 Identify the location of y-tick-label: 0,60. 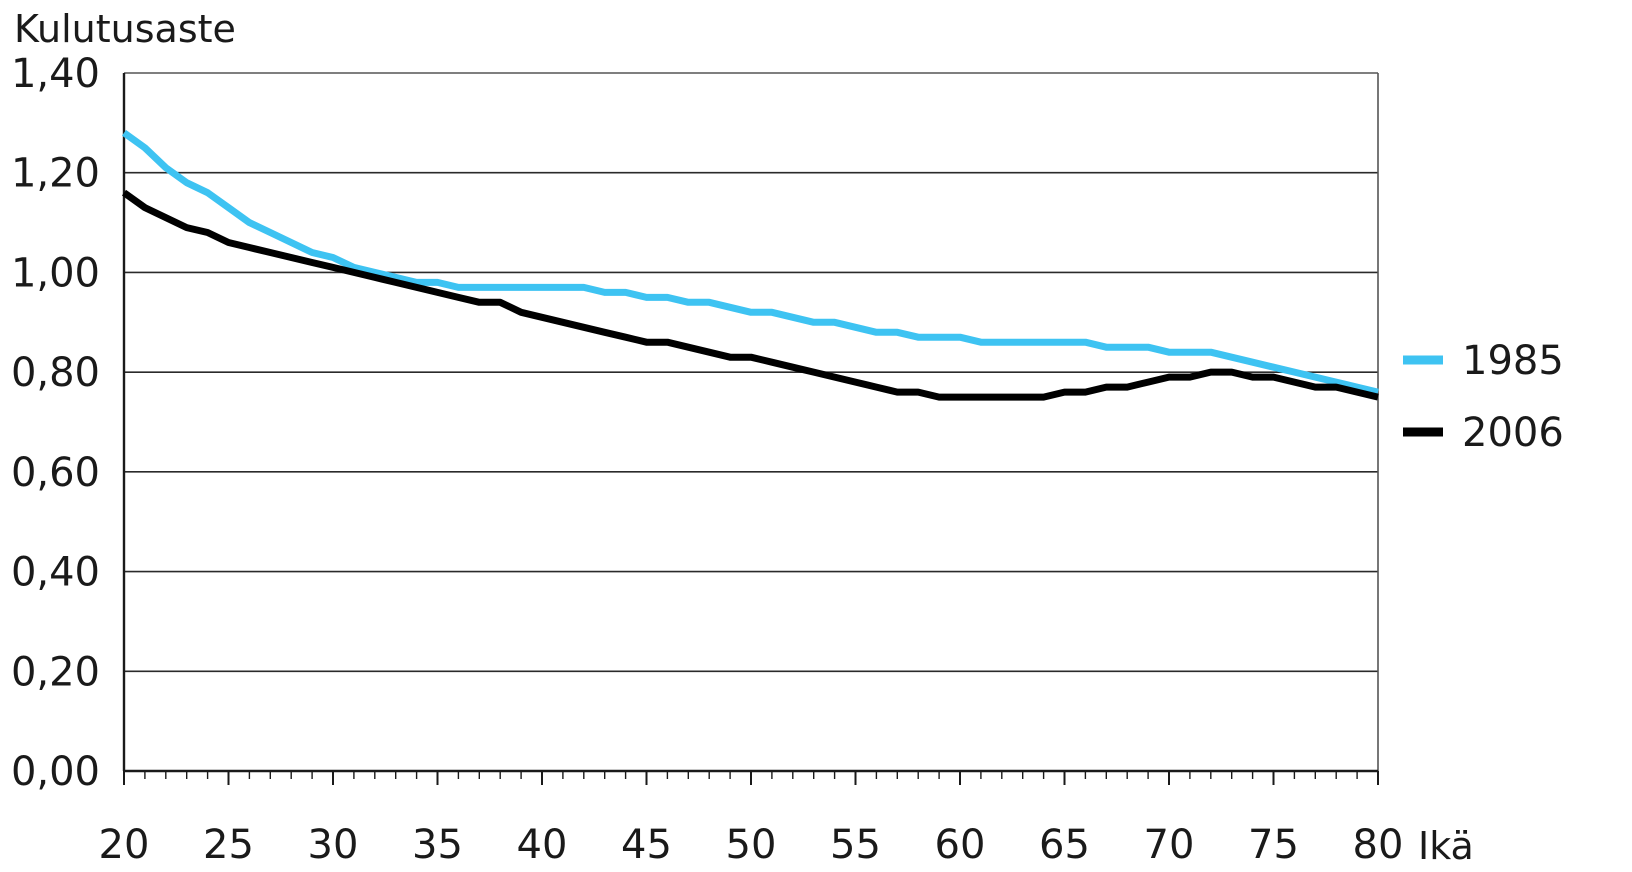
(55, 473).